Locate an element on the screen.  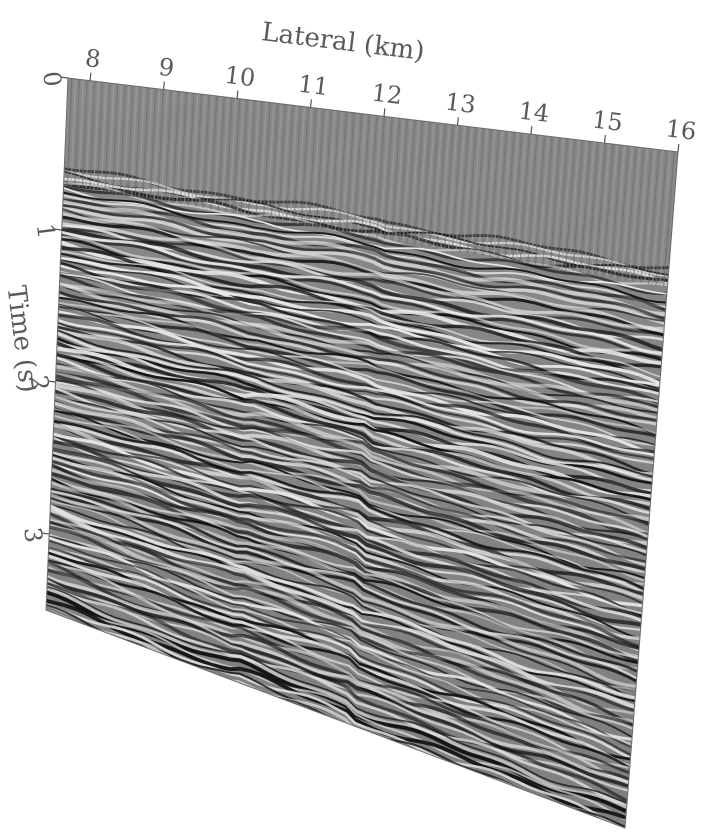
y-tick-label: 2 is located at coordinates (40, 383).